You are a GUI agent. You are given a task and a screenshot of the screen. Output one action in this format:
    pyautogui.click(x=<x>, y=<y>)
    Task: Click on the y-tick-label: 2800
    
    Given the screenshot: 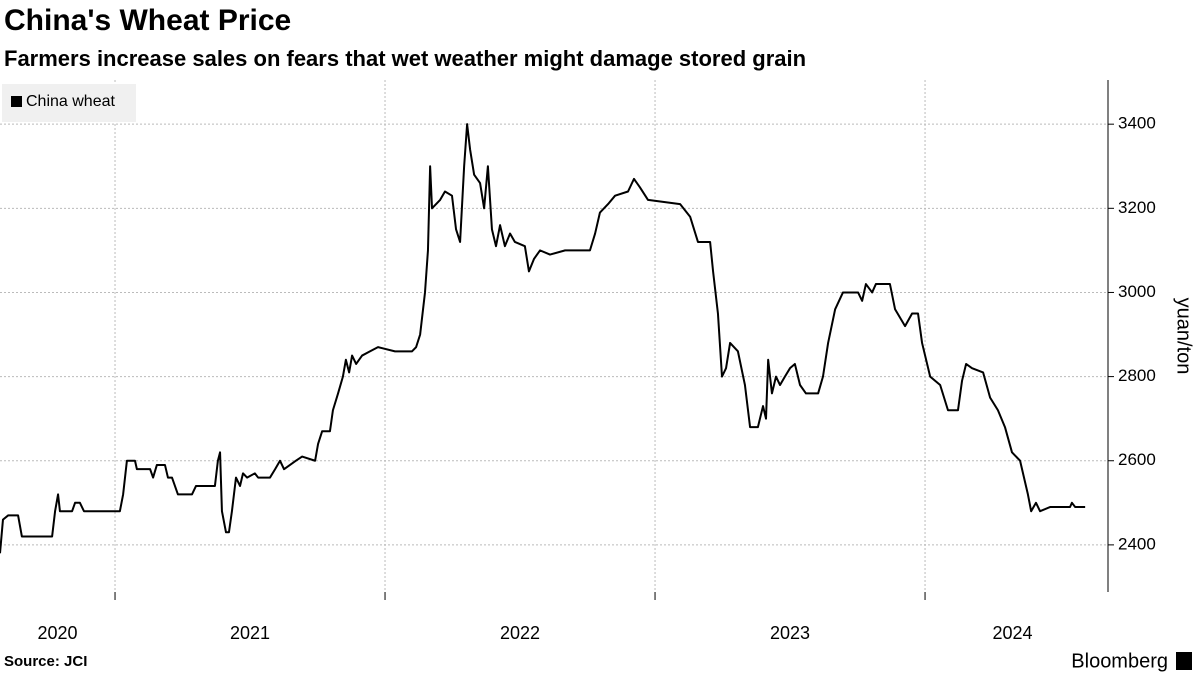 What is the action you would take?
    pyautogui.click(x=1137, y=375)
    